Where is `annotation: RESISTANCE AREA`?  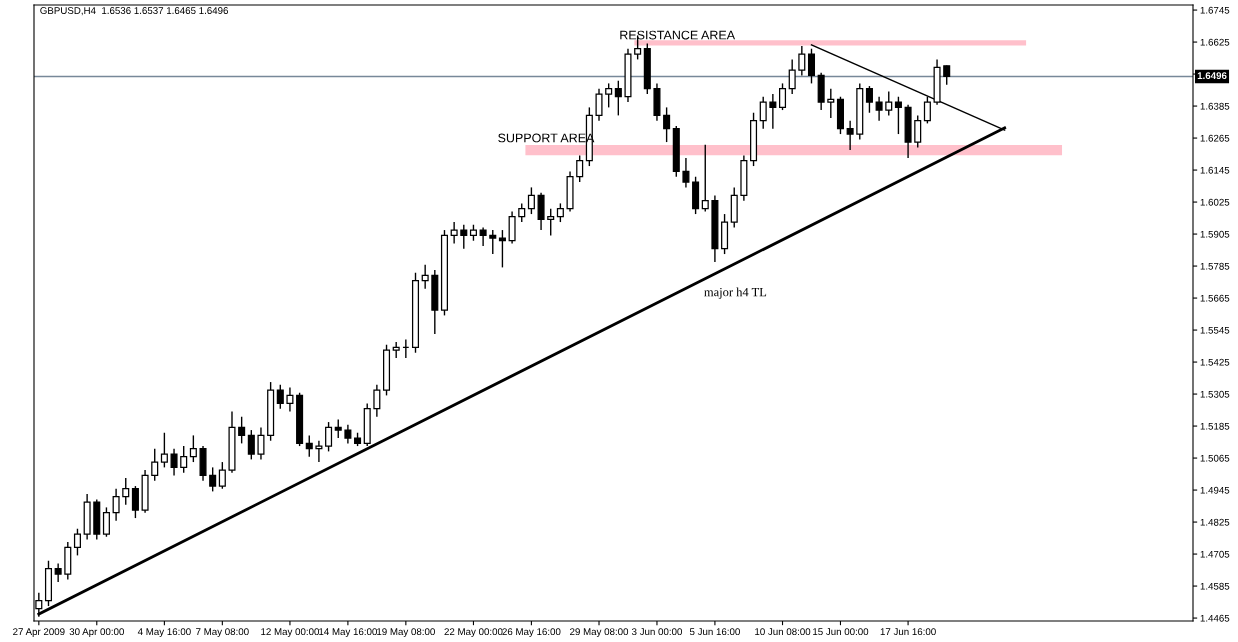 annotation: RESISTANCE AREA is located at coordinates (678, 35).